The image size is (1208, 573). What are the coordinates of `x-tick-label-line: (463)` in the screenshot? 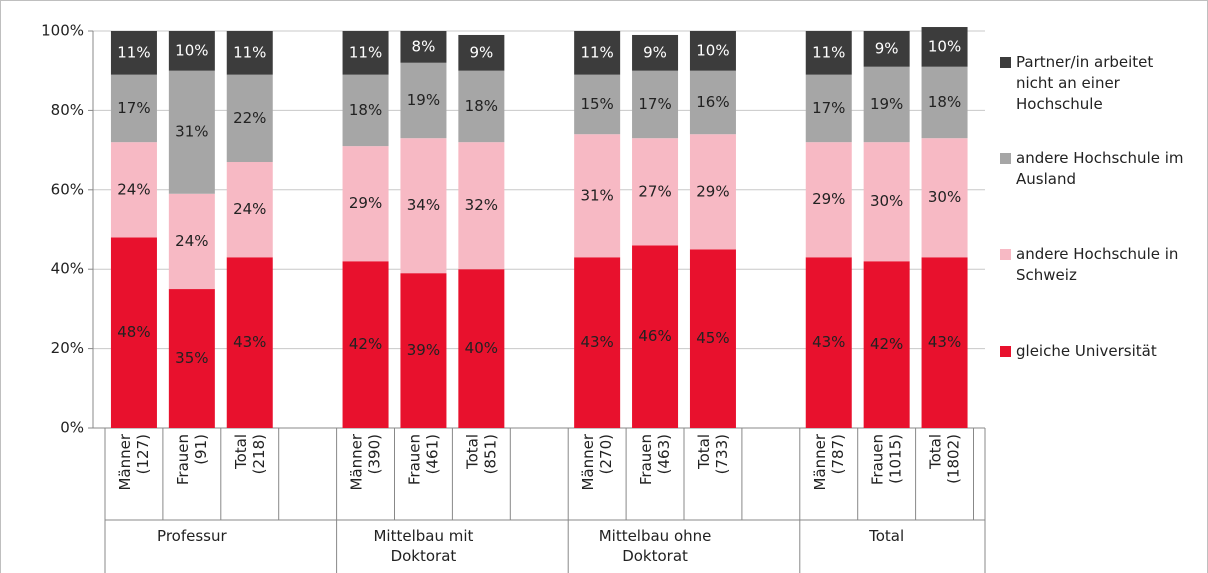 It's located at (664, 454).